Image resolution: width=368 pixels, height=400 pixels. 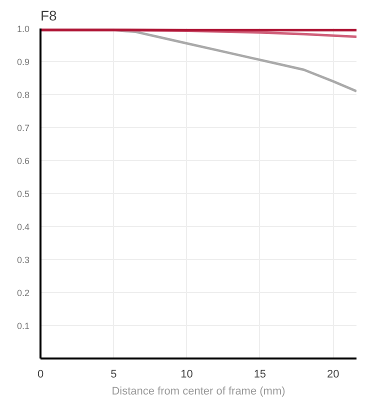 What do you see at coordinates (23, 260) in the screenshot?
I see `y-tick-label: 0.3` at bounding box center [23, 260].